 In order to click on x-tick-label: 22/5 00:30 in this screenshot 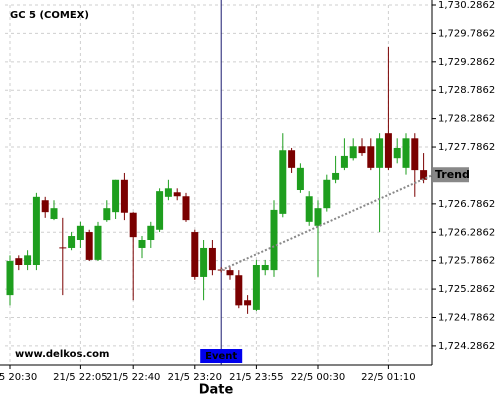, I will do `click(318, 377)`.